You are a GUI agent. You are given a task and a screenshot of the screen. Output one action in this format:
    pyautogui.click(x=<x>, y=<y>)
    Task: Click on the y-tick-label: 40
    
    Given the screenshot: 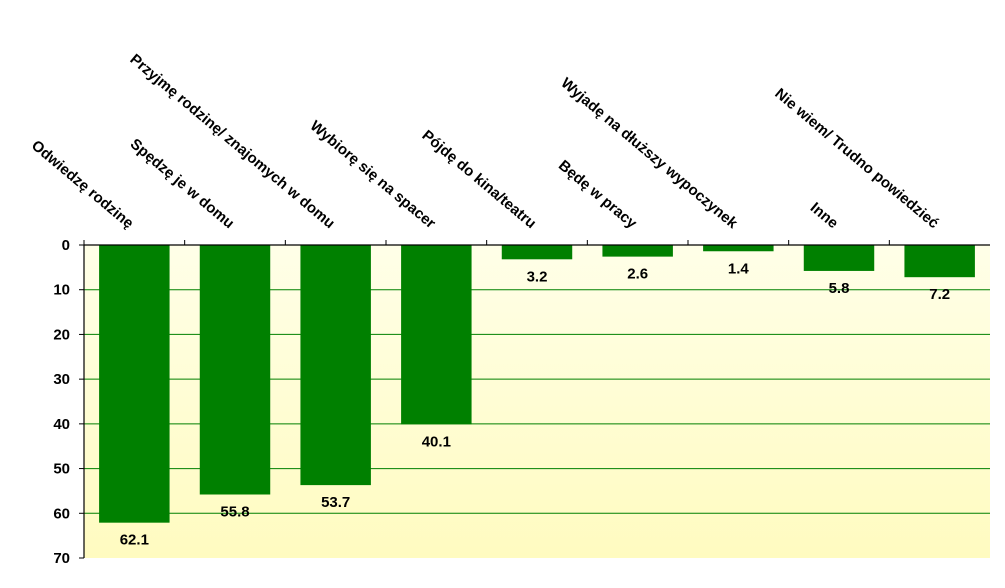 What is the action you would take?
    pyautogui.click(x=61, y=424)
    